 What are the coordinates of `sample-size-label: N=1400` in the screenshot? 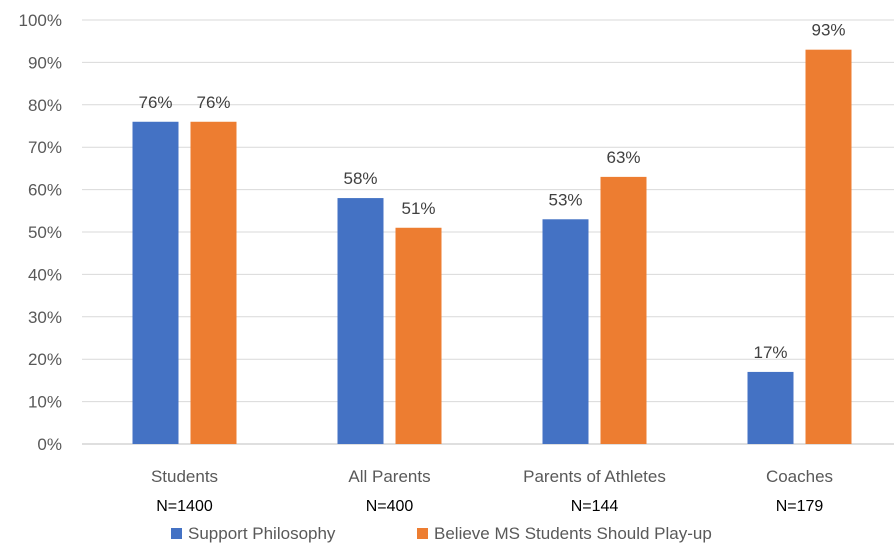 It's located at (184, 506).